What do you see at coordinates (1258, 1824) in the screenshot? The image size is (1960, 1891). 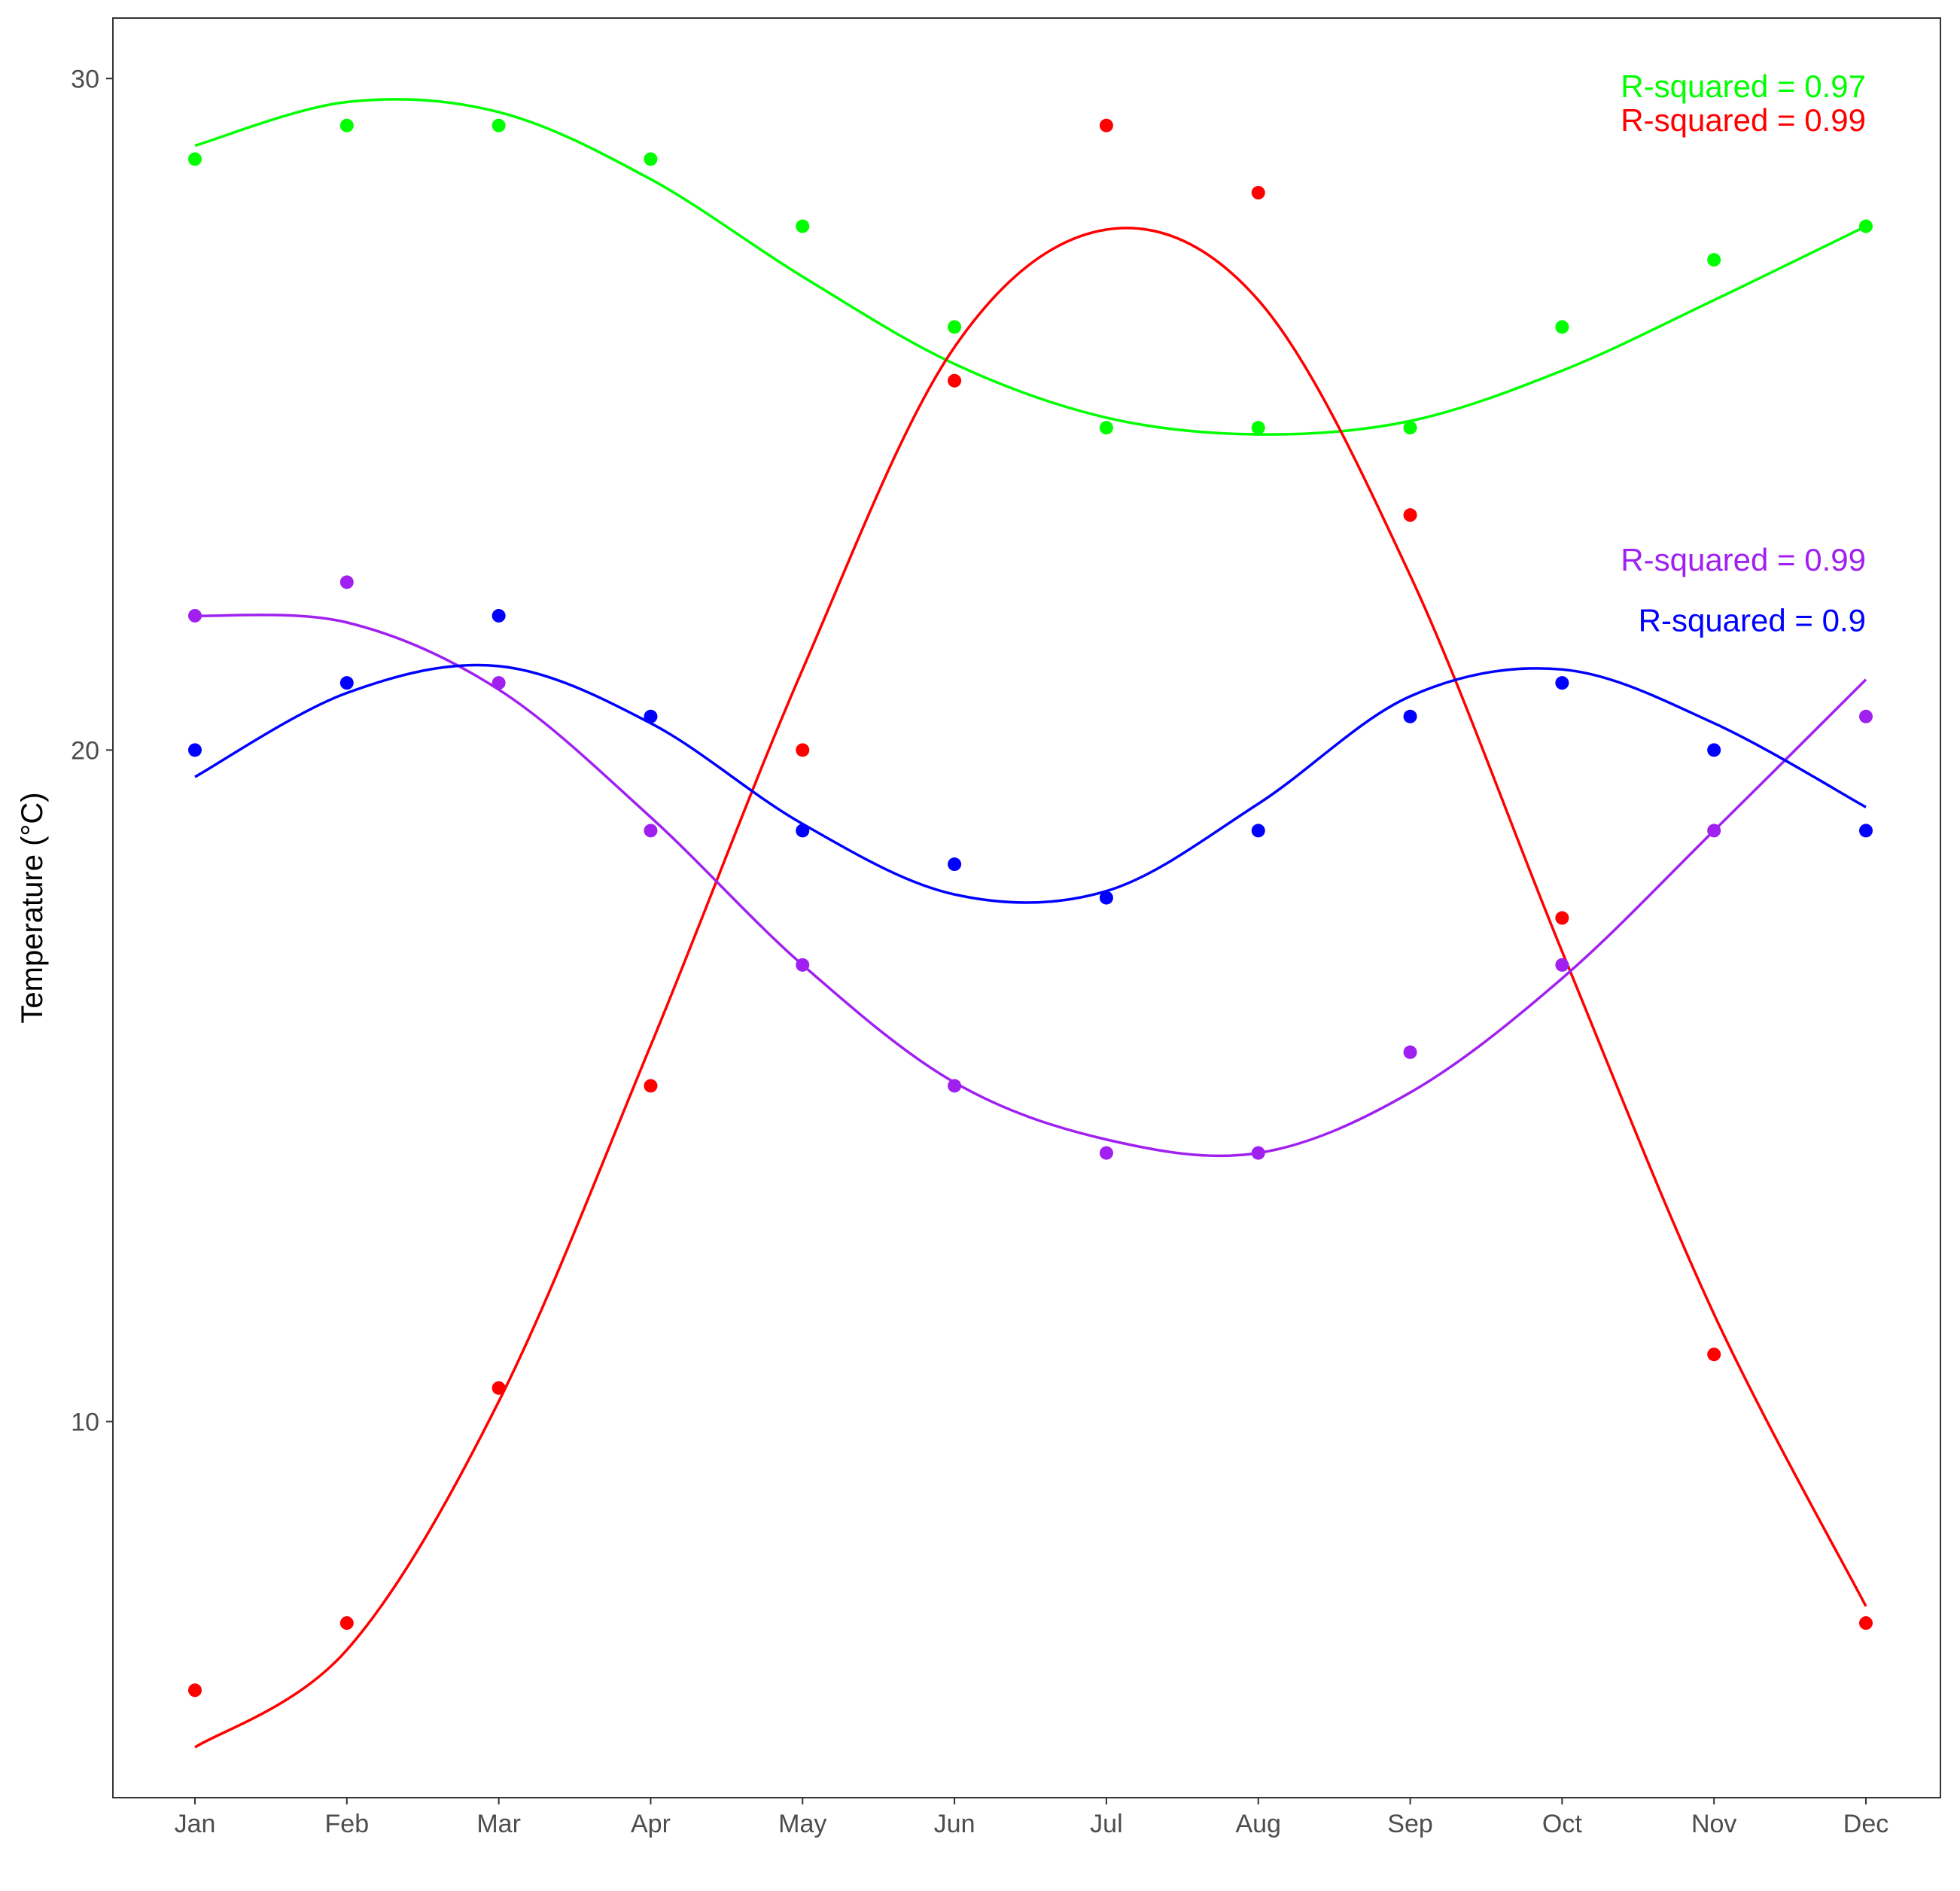 I see `x-tick-label: Aug` at bounding box center [1258, 1824].